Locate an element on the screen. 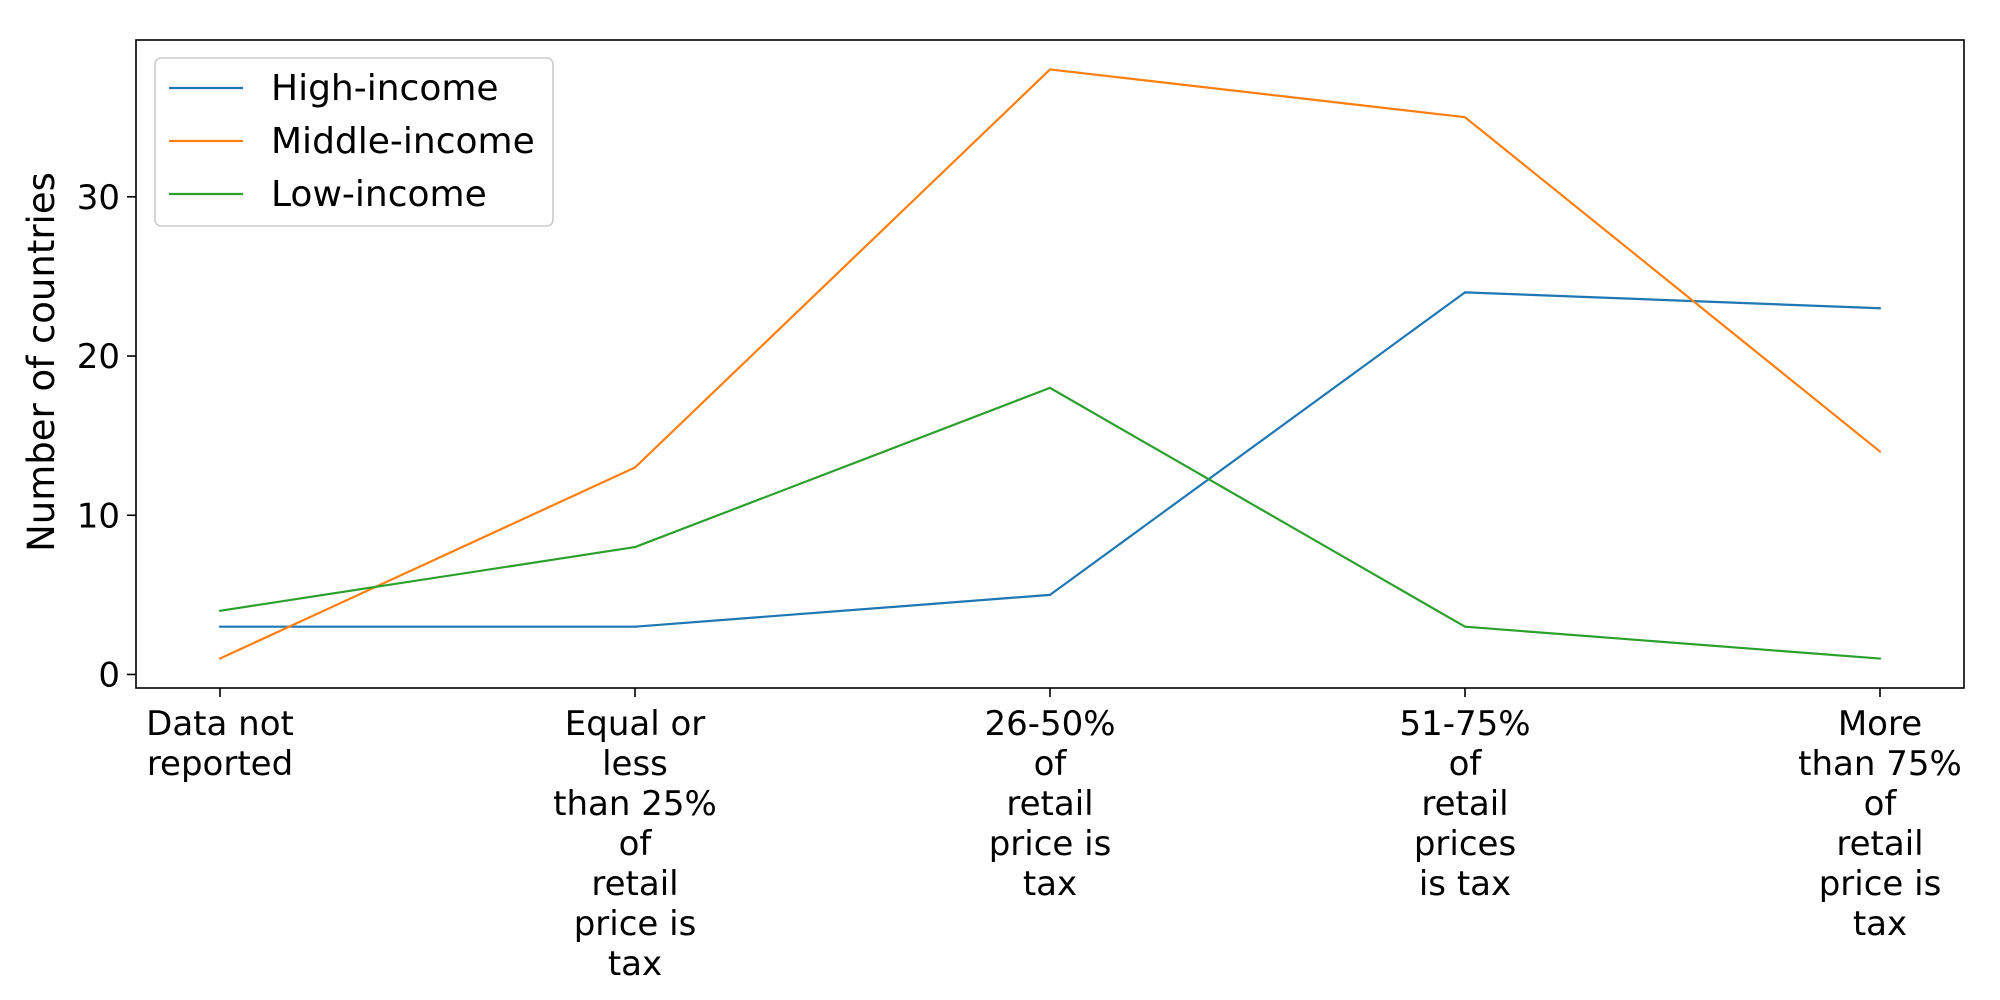 Image resolution: width=2000 pixels, height=1000 pixels. legend-label-high-income: High-income is located at coordinates (385, 88).